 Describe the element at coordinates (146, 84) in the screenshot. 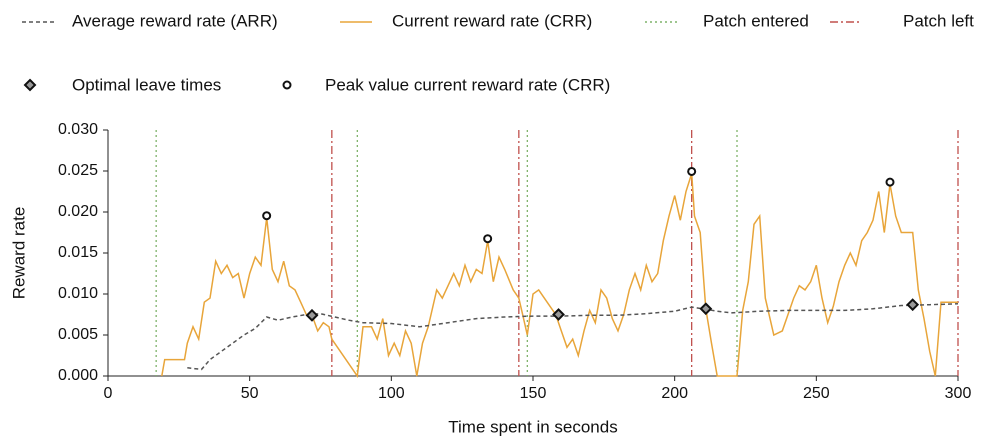

I see `legend-label: Optimal leave times` at that location.